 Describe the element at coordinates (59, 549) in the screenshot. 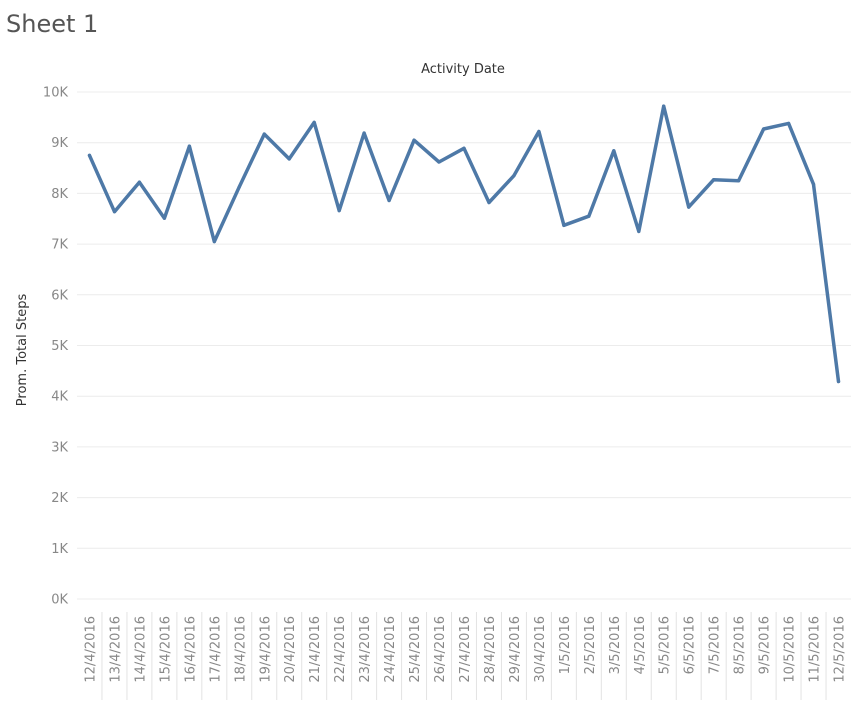

I see `y-tick-label: 1K` at that location.